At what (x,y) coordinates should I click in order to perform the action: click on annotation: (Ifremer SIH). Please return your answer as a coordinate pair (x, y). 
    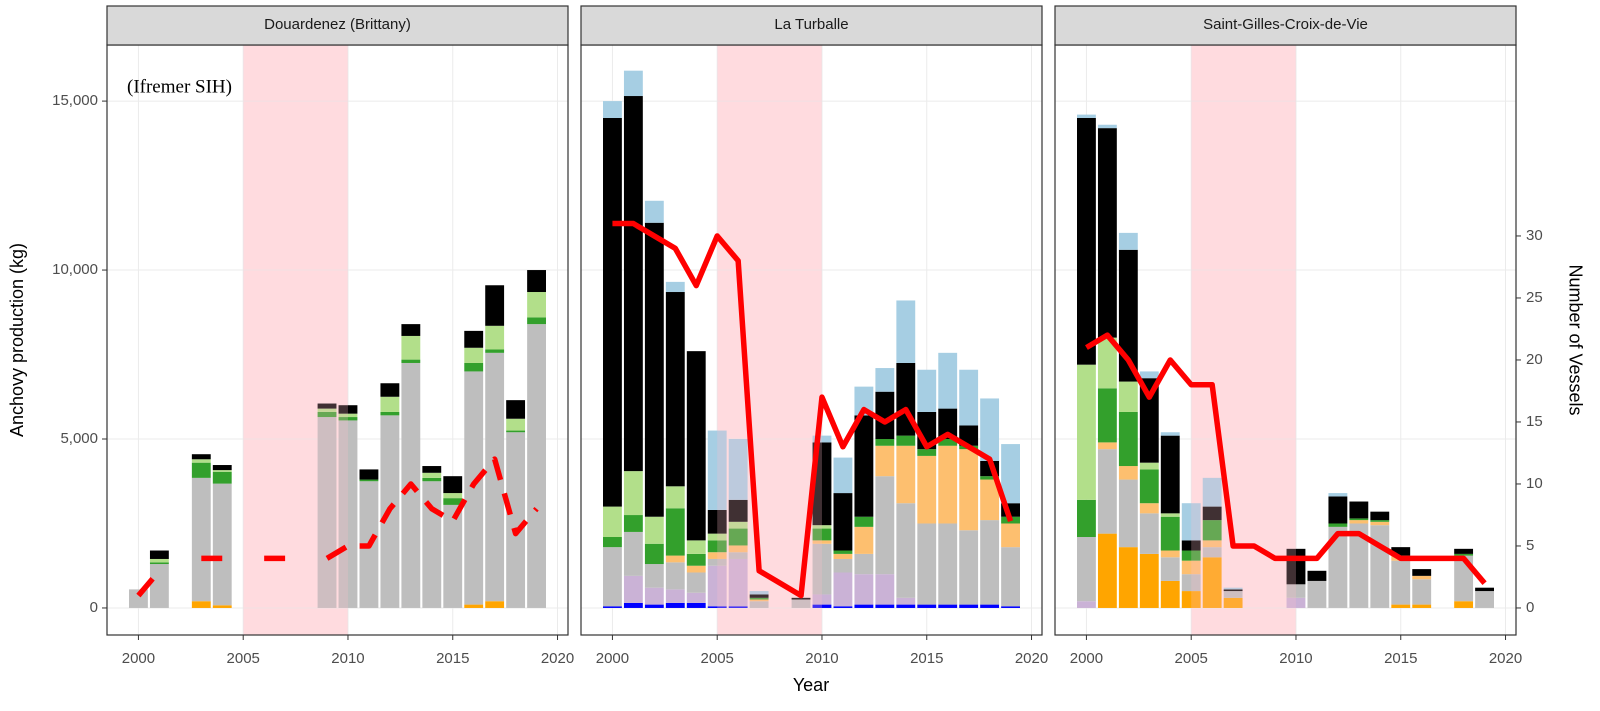
    Looking at the image, I should click on (179, 86).